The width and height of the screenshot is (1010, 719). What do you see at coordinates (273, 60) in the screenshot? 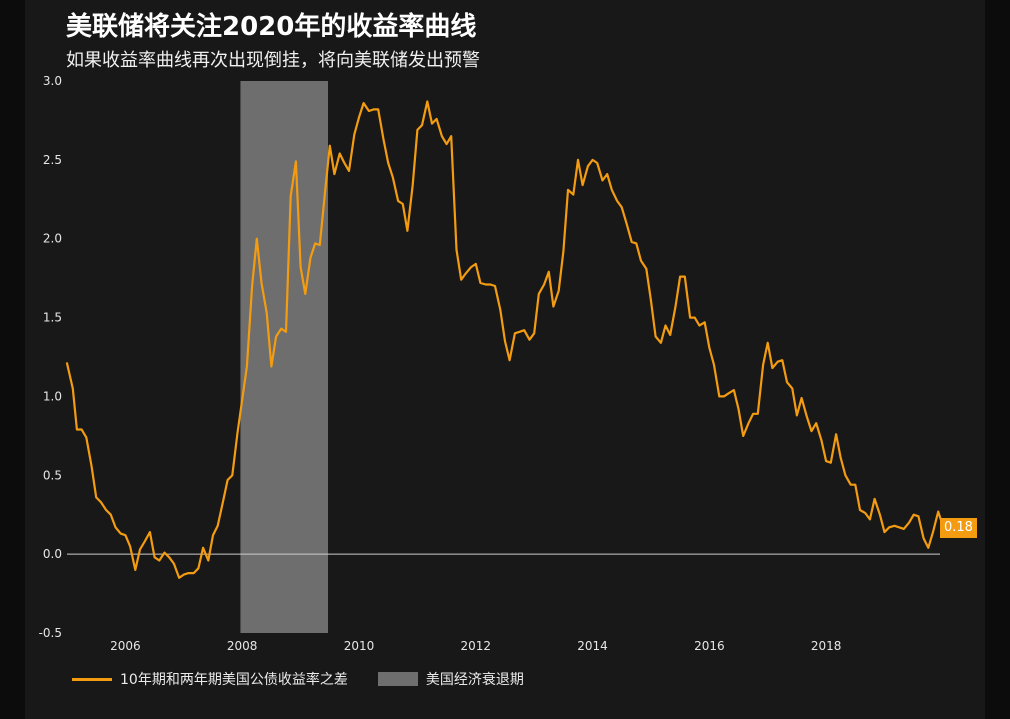
I see `chart-subtitle: 如果收益率曲线再次出现倒挂，将向美联储发出预警` at bounding box center [273, 60].